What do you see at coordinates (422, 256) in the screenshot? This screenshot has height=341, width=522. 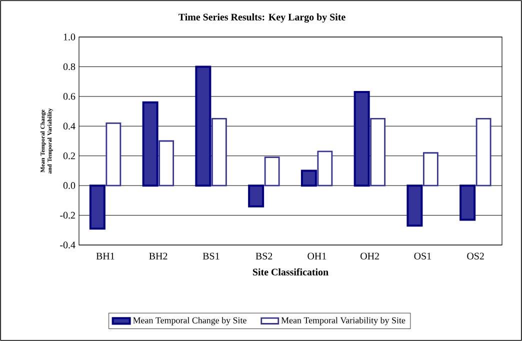 I see `x-tick-label: OS1` at bounding box center [422, 256].